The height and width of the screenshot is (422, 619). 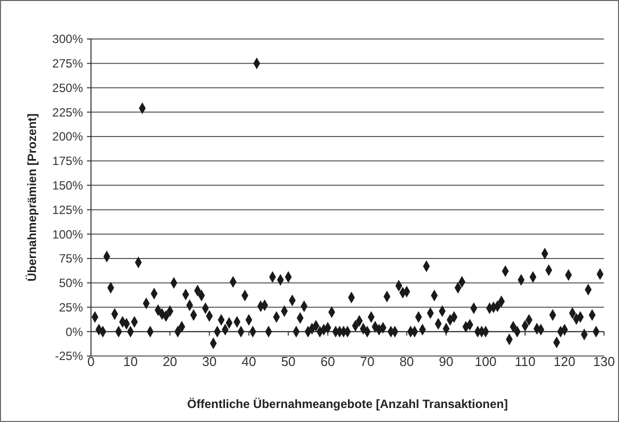 I want to click on y-tick-label: 125%, so click(x=68, y=209).